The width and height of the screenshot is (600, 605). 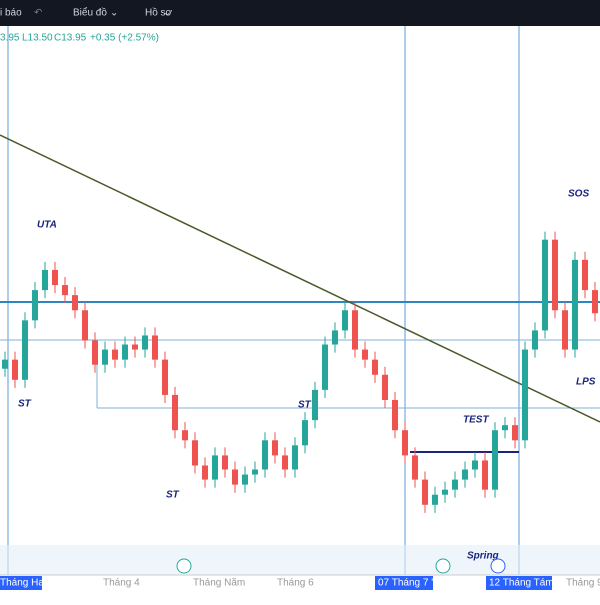 What do you see at coordinates (529, 583) in the screenshot?
I see `x-tick-label: 12 Tháng Tám '21` at bounding box center [529, 583].